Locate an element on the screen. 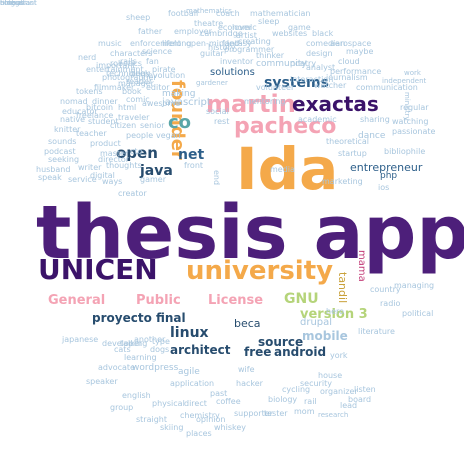  cloud-word: senior is located at coordinates (152, 125).